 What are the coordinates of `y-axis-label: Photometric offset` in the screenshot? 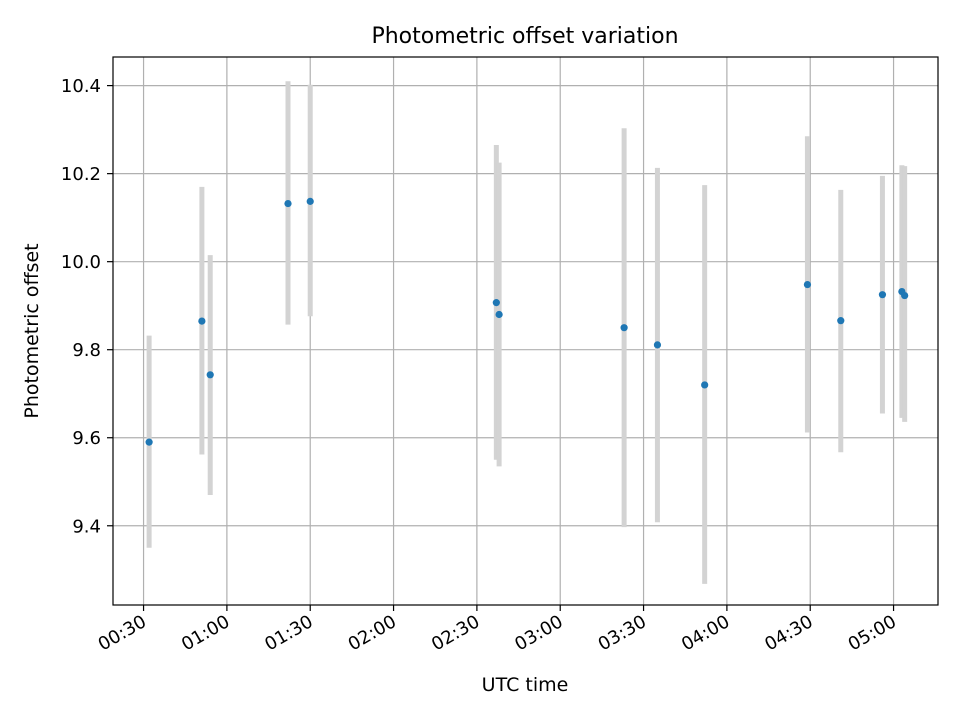 It's located at (32, 330).